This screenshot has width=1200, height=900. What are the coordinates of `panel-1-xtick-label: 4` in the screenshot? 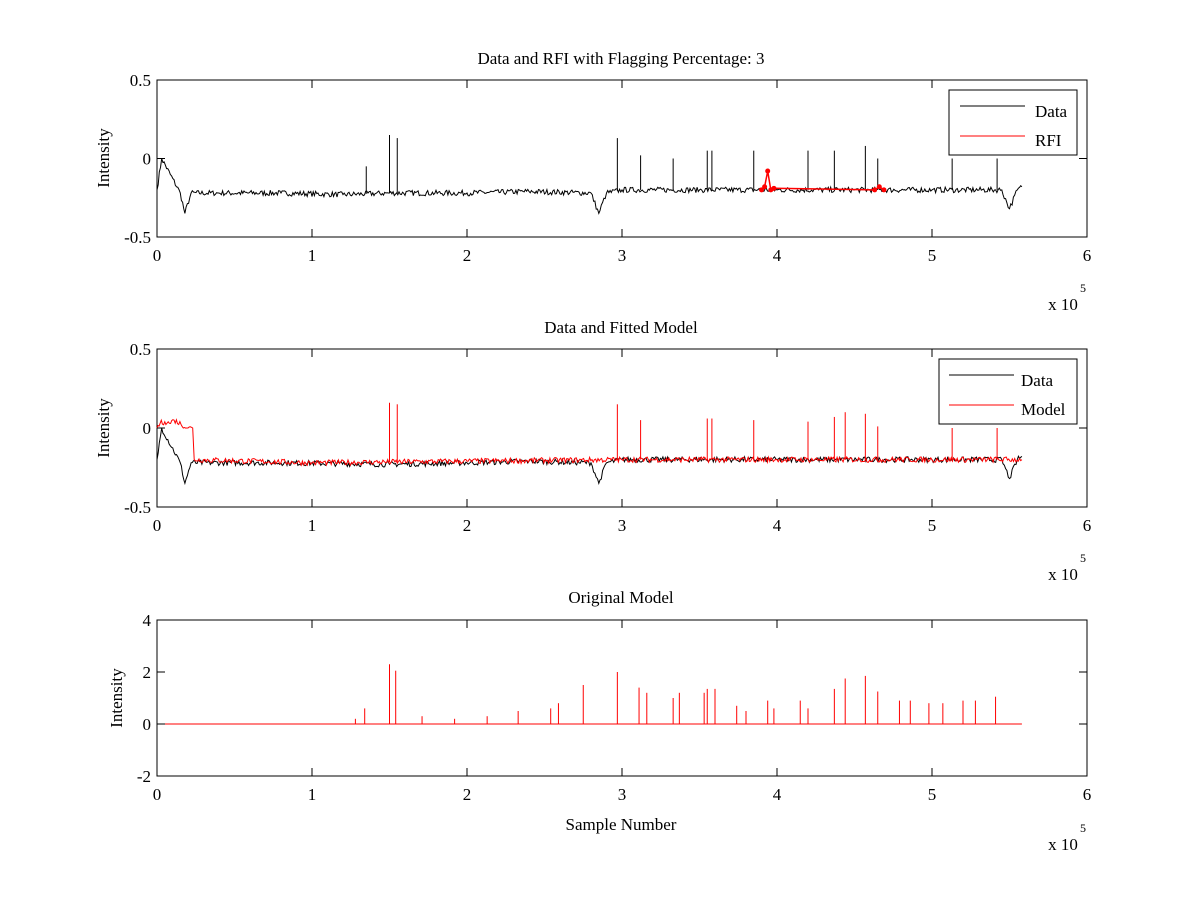 It's located at (777, 255).